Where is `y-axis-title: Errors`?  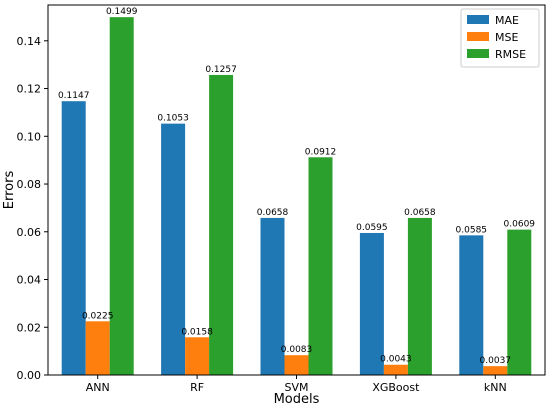 y-axis-title: Errors is located at coordinates (9, 190).